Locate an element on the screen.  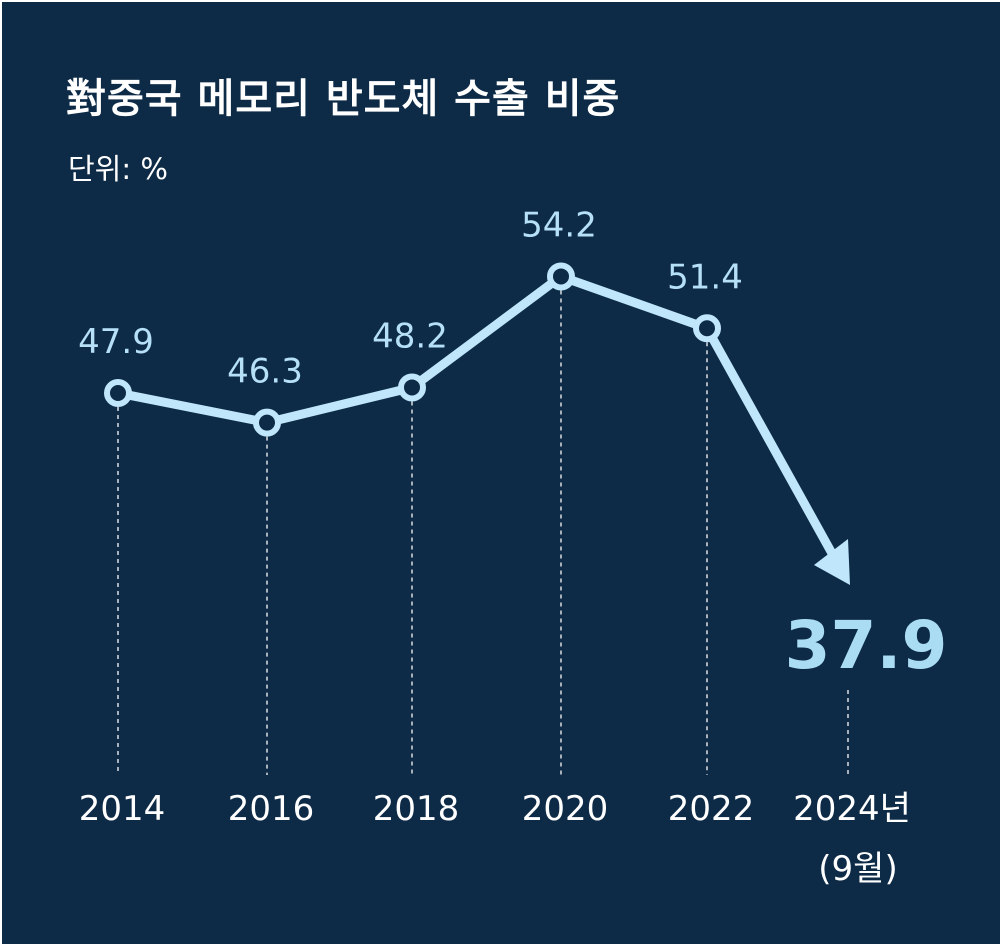
x-tick-sublabel: (9월) is located at coordinates (857, 869).